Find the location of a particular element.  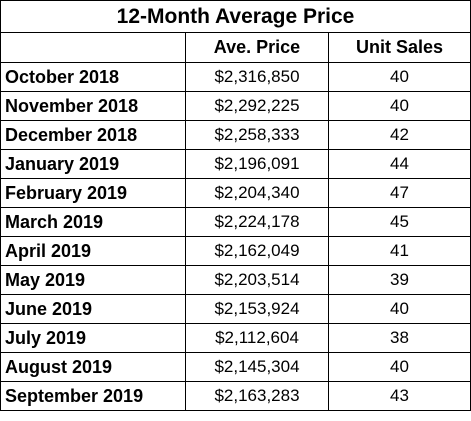

table-row: November 2018 $2,292,225 40 is located at coordinates (235, 106).